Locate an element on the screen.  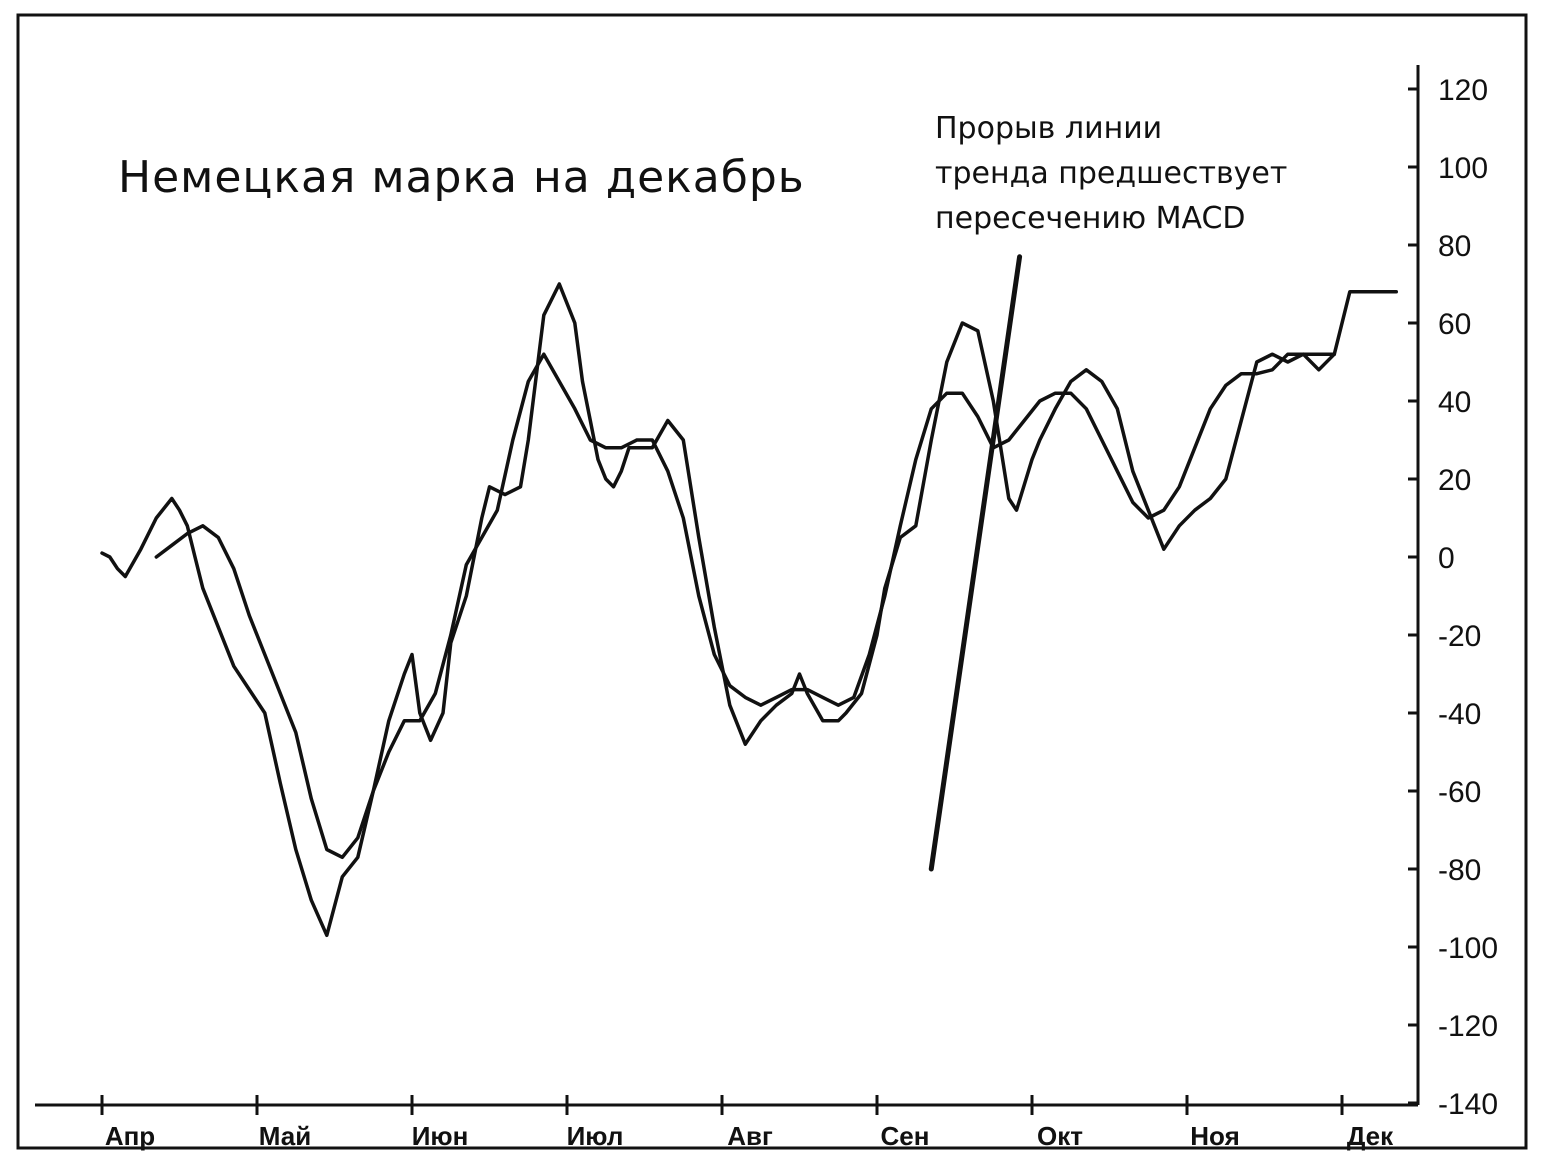
x-tick-label: Окт is located at coordinates (1060, 1136).